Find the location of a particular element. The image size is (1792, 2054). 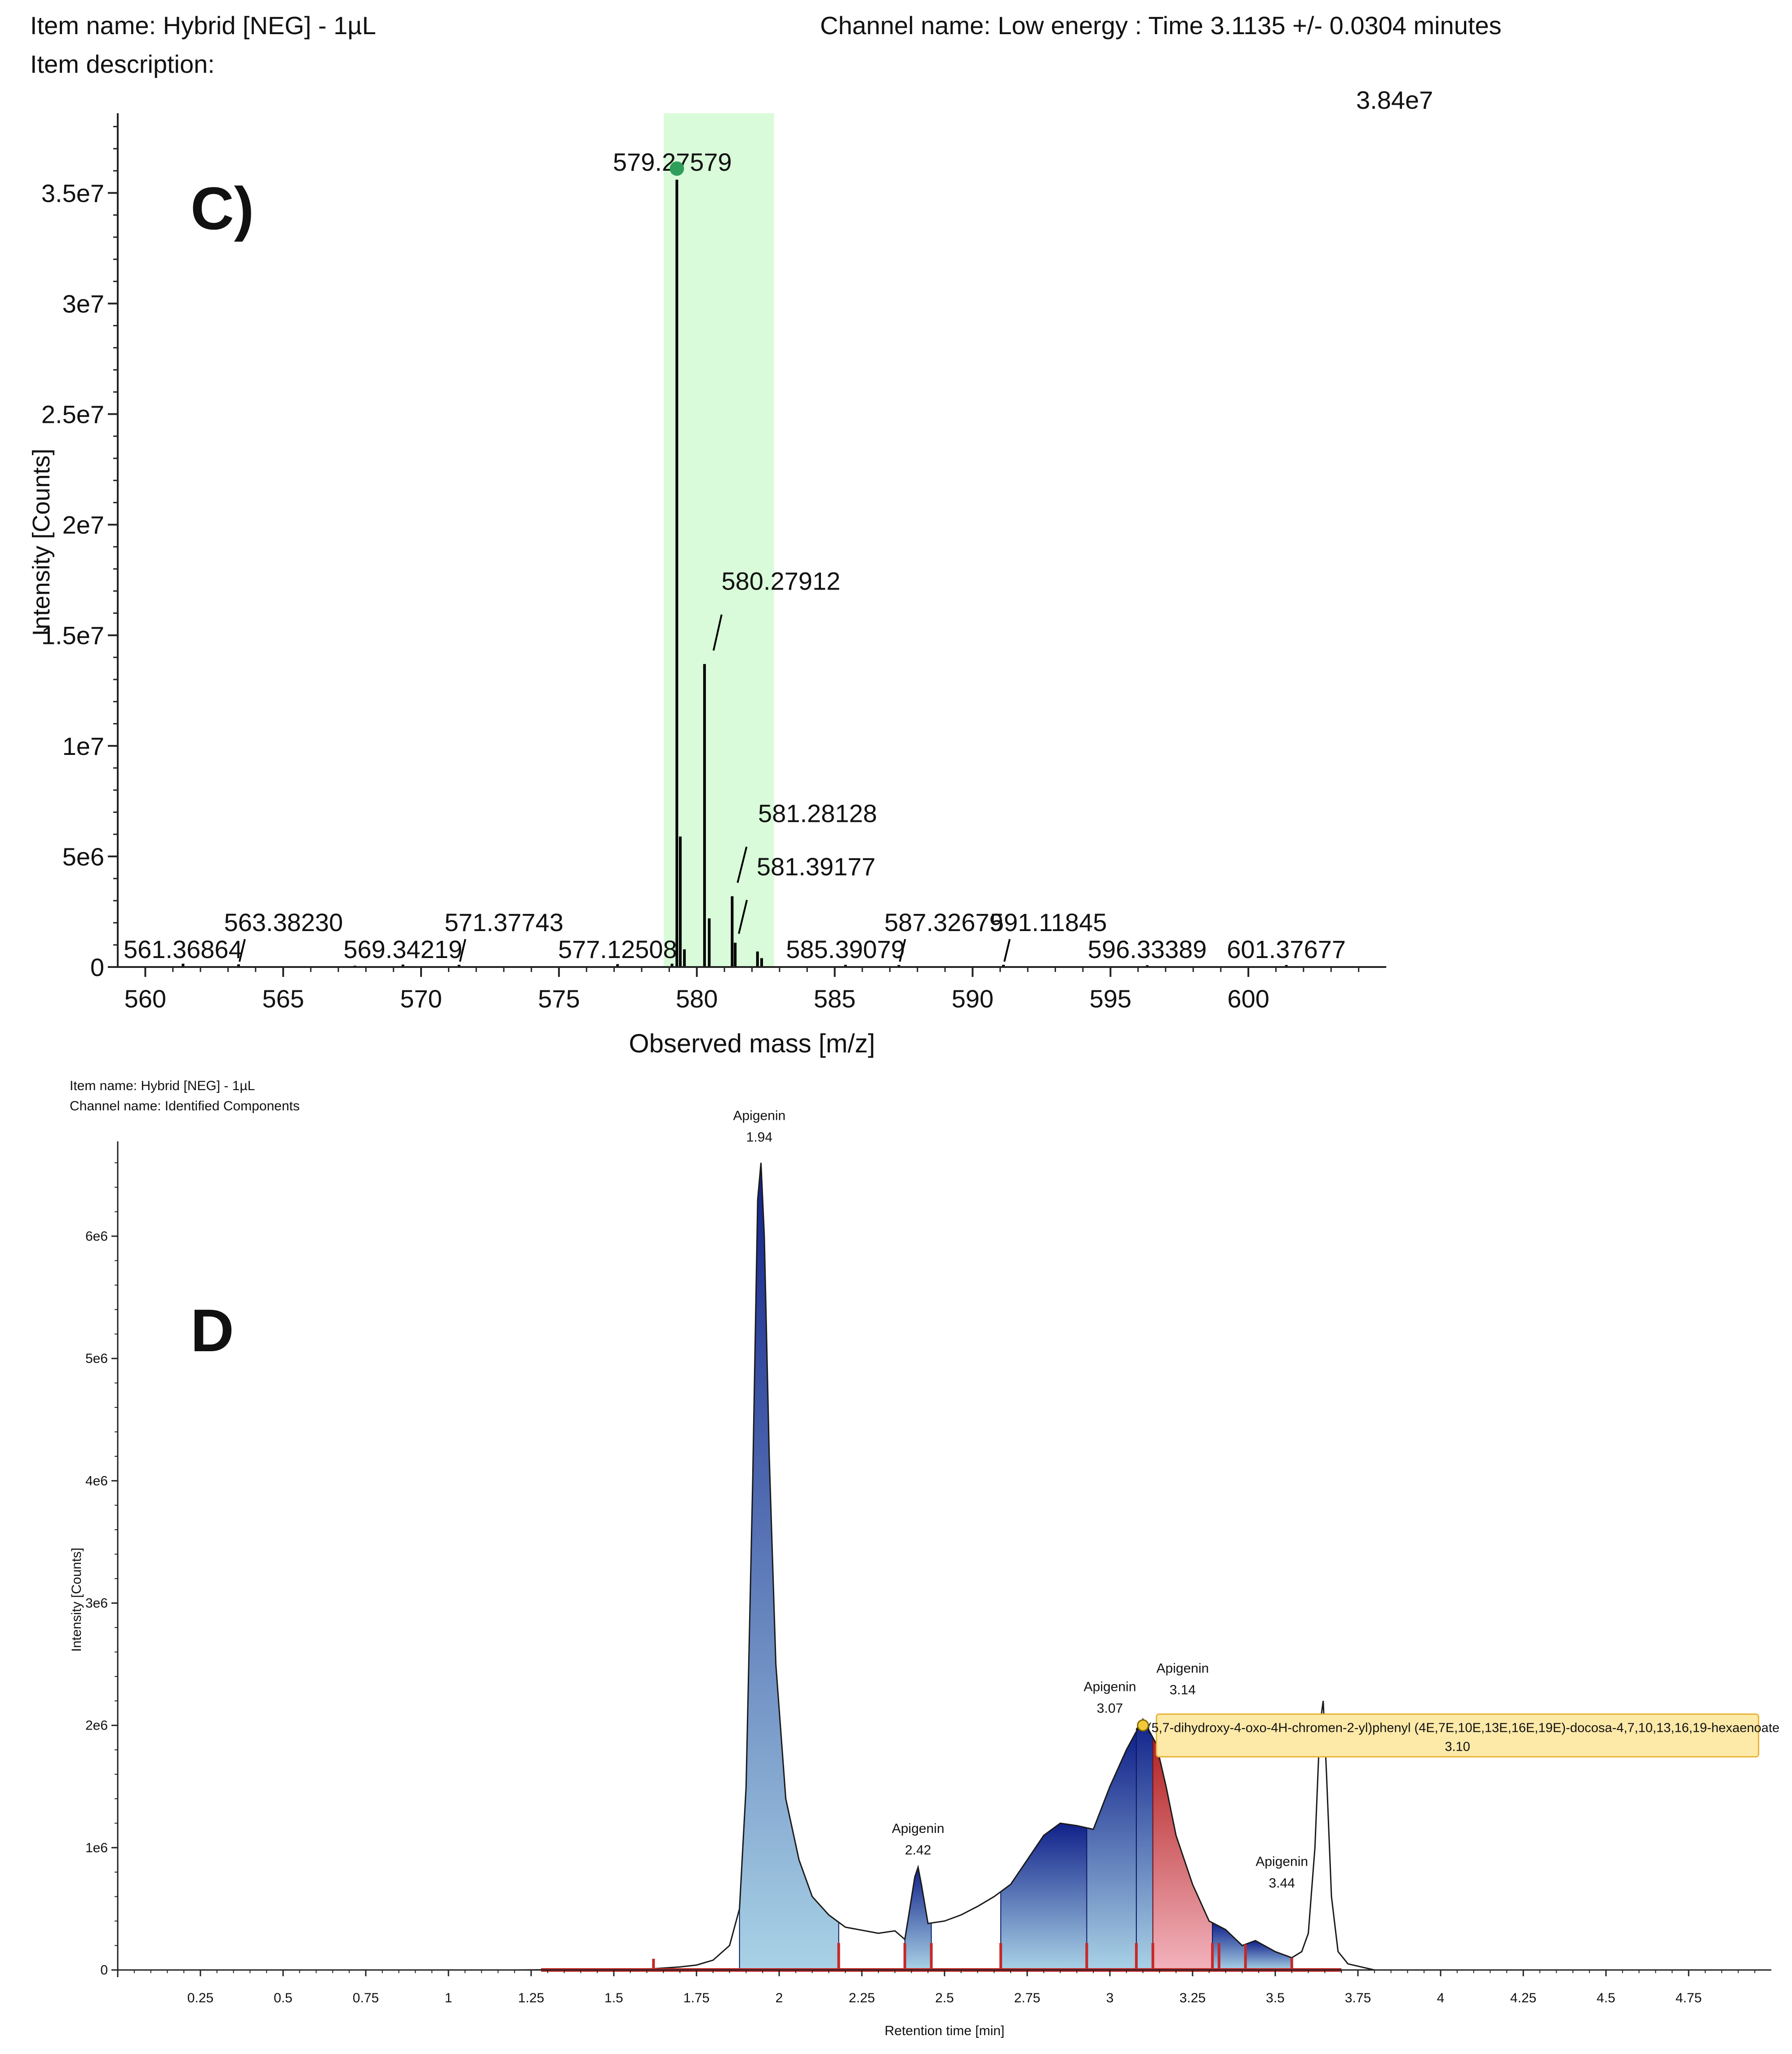

component-rt-label: 1.94 is located at coordinates (759, 1137).